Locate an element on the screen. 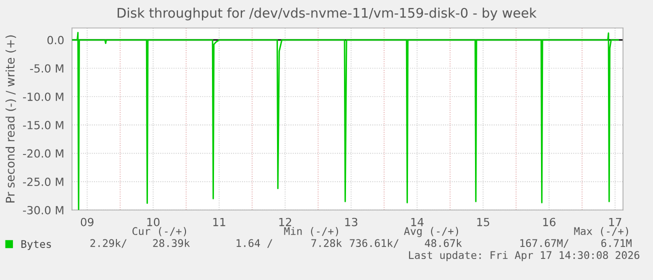  text: 167.67M/ 6.71M is located at coordinates (576, 243).